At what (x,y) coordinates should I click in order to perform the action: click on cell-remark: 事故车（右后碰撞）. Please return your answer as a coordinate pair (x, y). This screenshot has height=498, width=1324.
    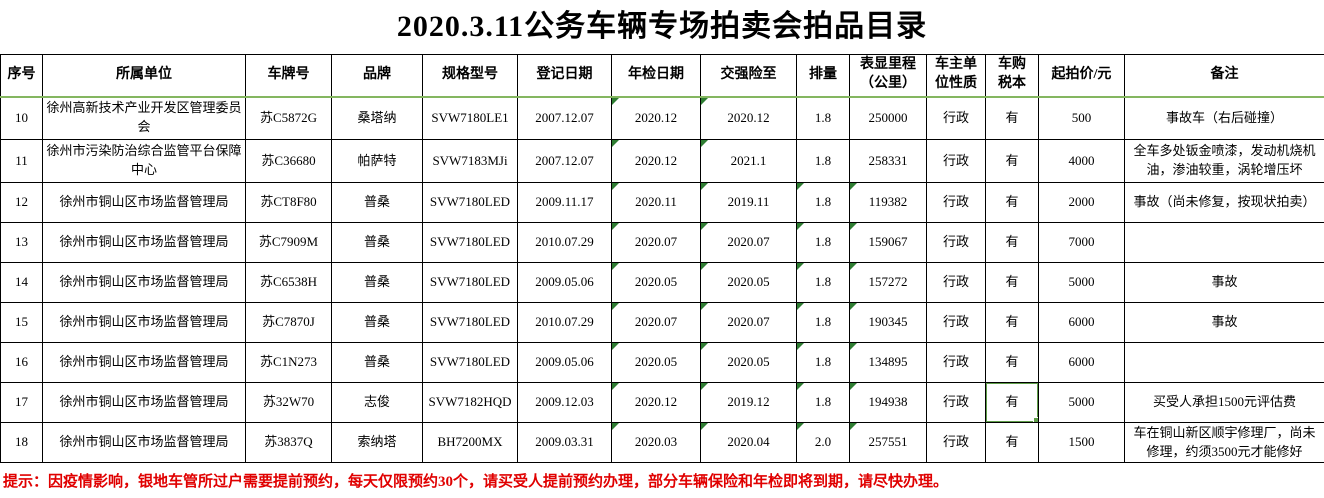
    Looking at the image, I should click on (1224, 117).